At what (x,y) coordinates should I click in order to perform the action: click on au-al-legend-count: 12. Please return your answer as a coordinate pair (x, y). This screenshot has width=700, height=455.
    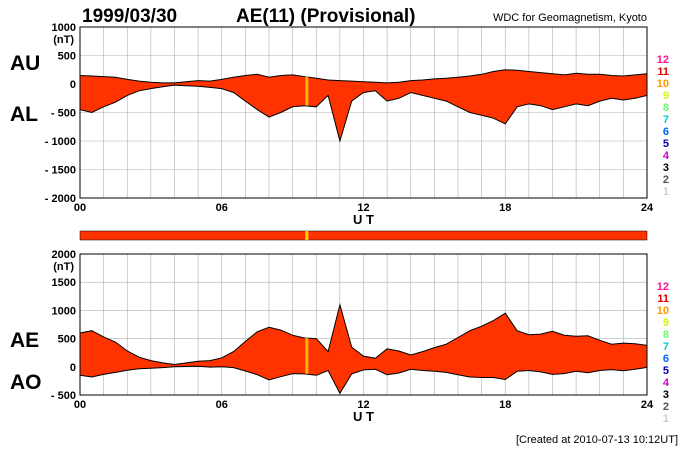
    Looking at the image, I should click on (663, 60).